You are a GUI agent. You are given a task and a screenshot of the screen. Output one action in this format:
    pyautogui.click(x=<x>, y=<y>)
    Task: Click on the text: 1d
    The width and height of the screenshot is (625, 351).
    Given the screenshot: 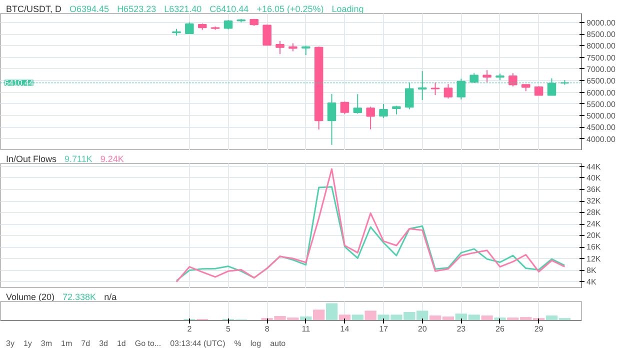 What is the action you would take?
    pyautogui.click(x=121, y=343)
    